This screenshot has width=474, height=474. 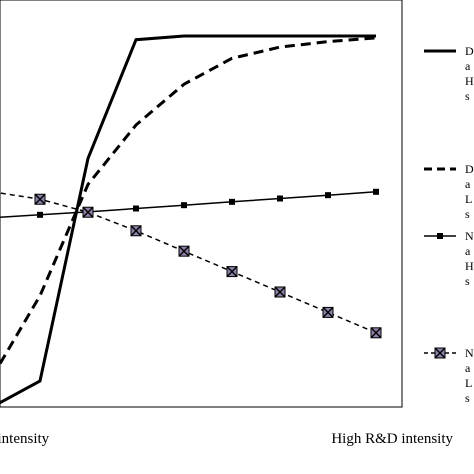 What do you see at coordinates (467, 281) in the screenshot?
I see `legend-label-3-line-4: s` at bounding box center [467, 281].